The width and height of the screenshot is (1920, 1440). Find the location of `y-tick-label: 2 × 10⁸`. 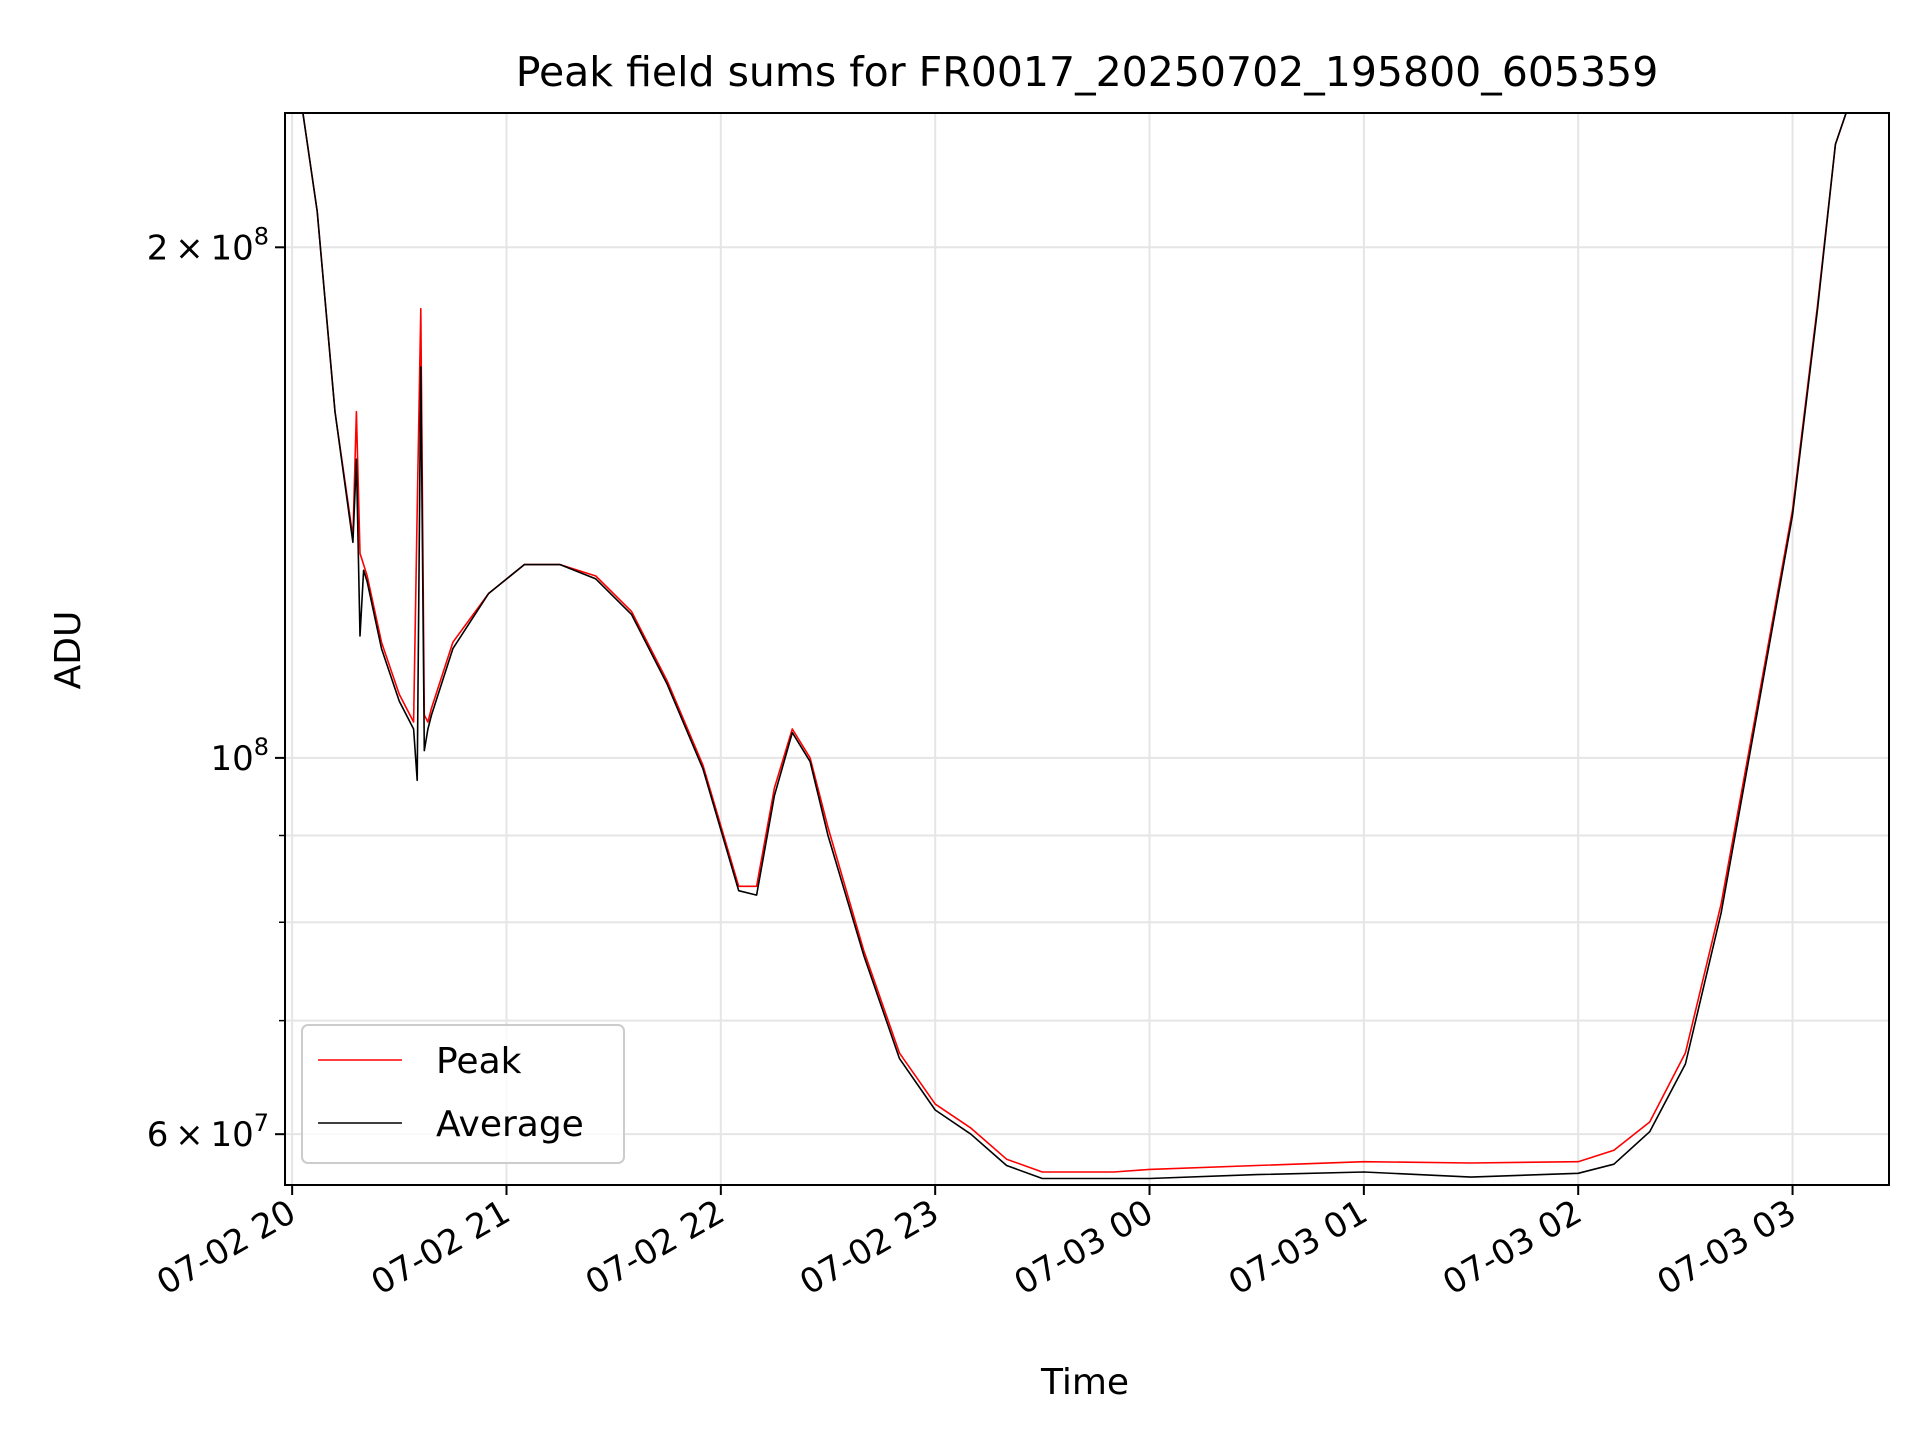

y-tick-label: 2 × 10⁸ is located at coordinates (208, 245).